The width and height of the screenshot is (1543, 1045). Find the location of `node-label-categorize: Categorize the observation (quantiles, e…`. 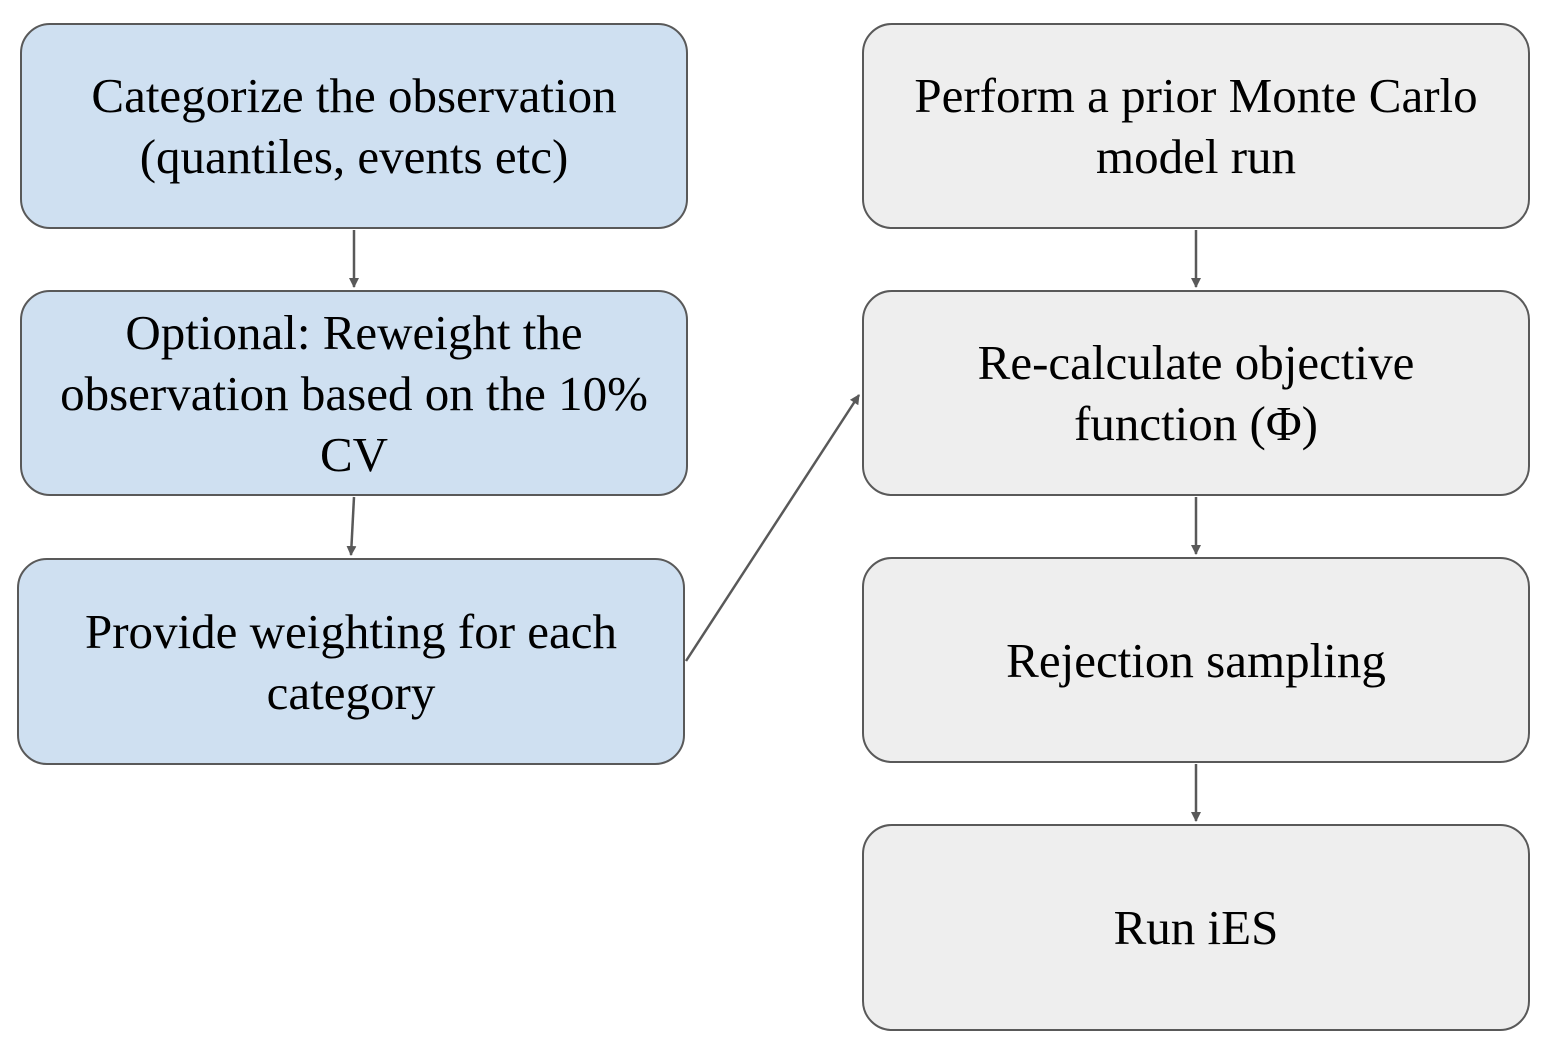

node-label-categorize: Categorize the observation (quantiles, e… is located at coordinates (354, 126).